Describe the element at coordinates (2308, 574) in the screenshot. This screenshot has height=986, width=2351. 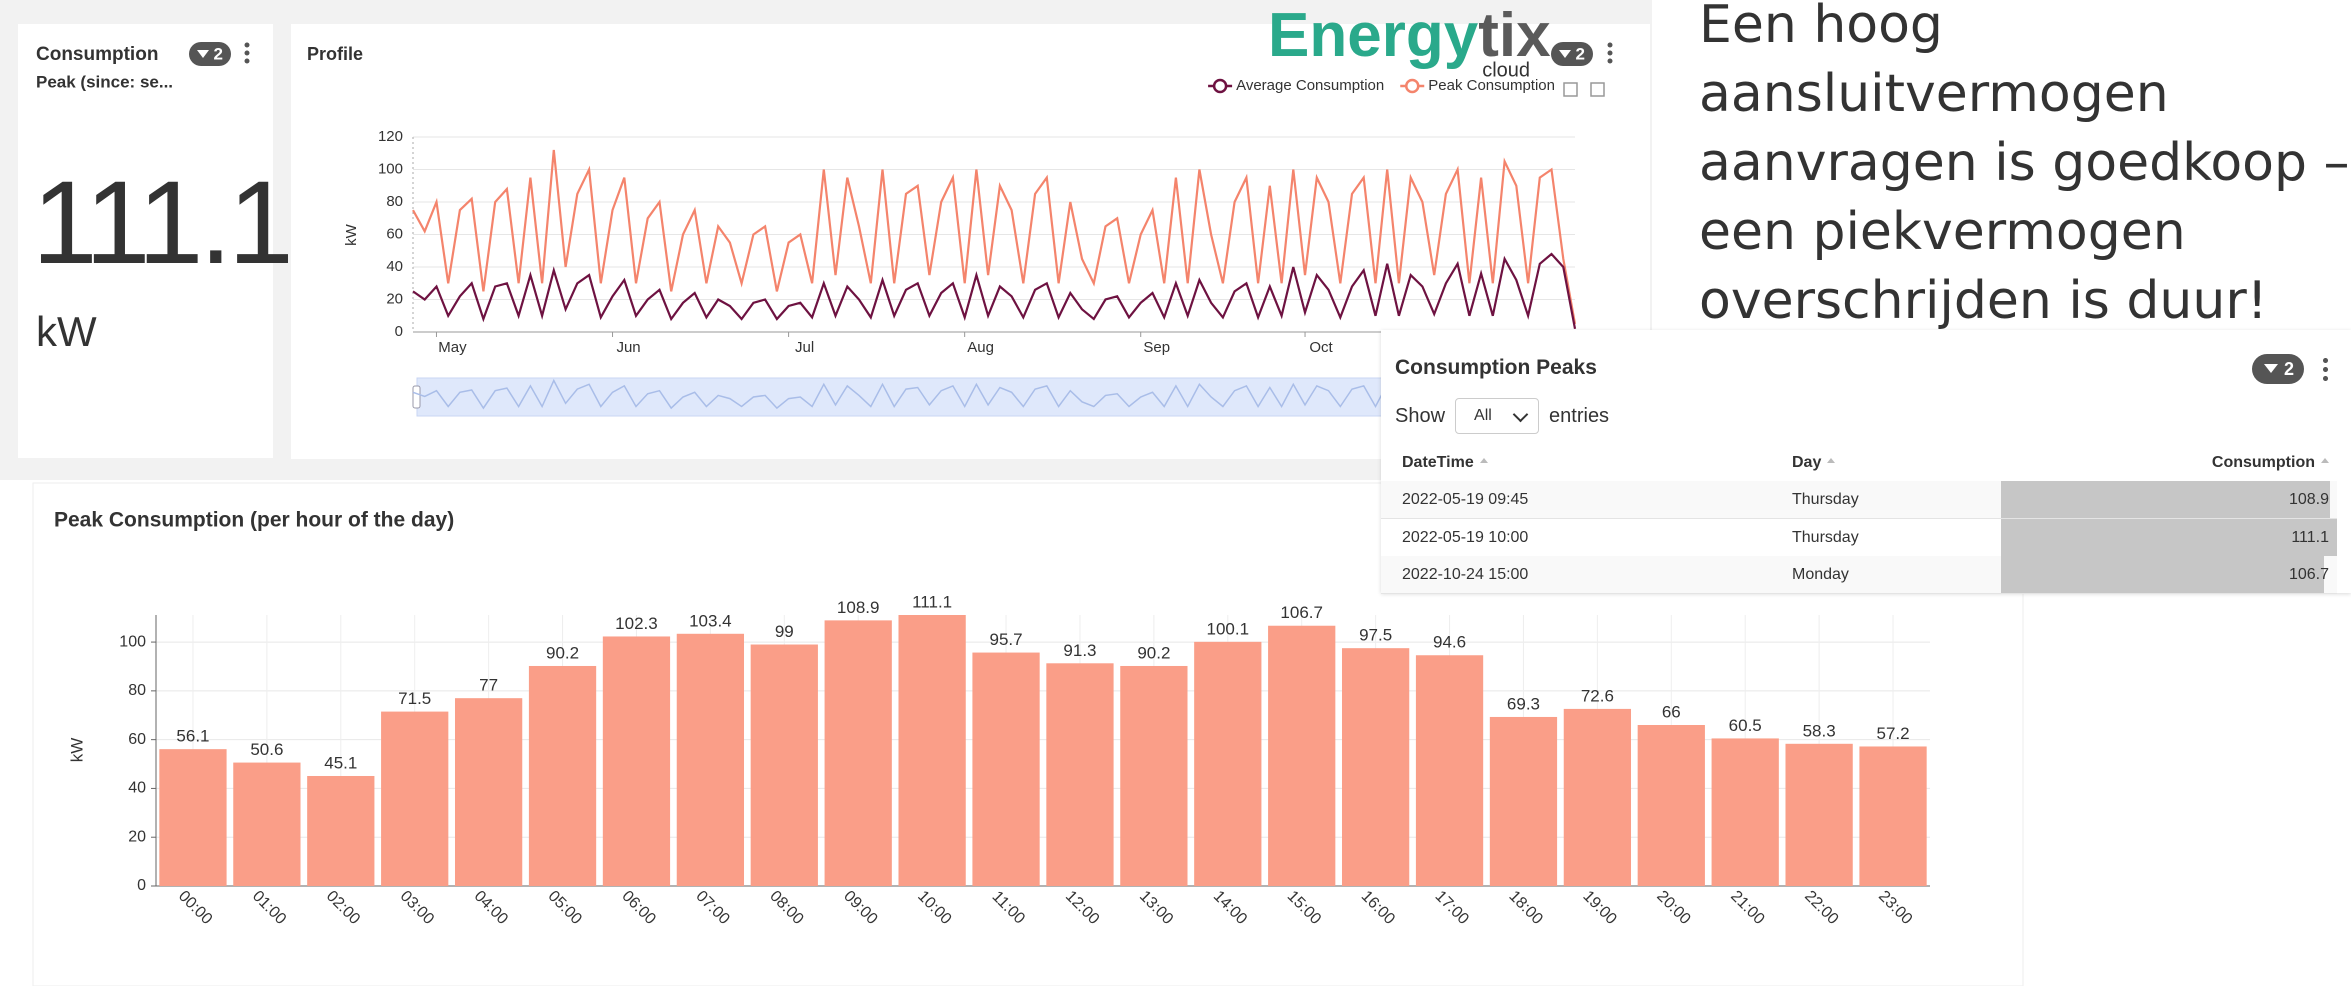
I see `cell: 106.7` at that location.